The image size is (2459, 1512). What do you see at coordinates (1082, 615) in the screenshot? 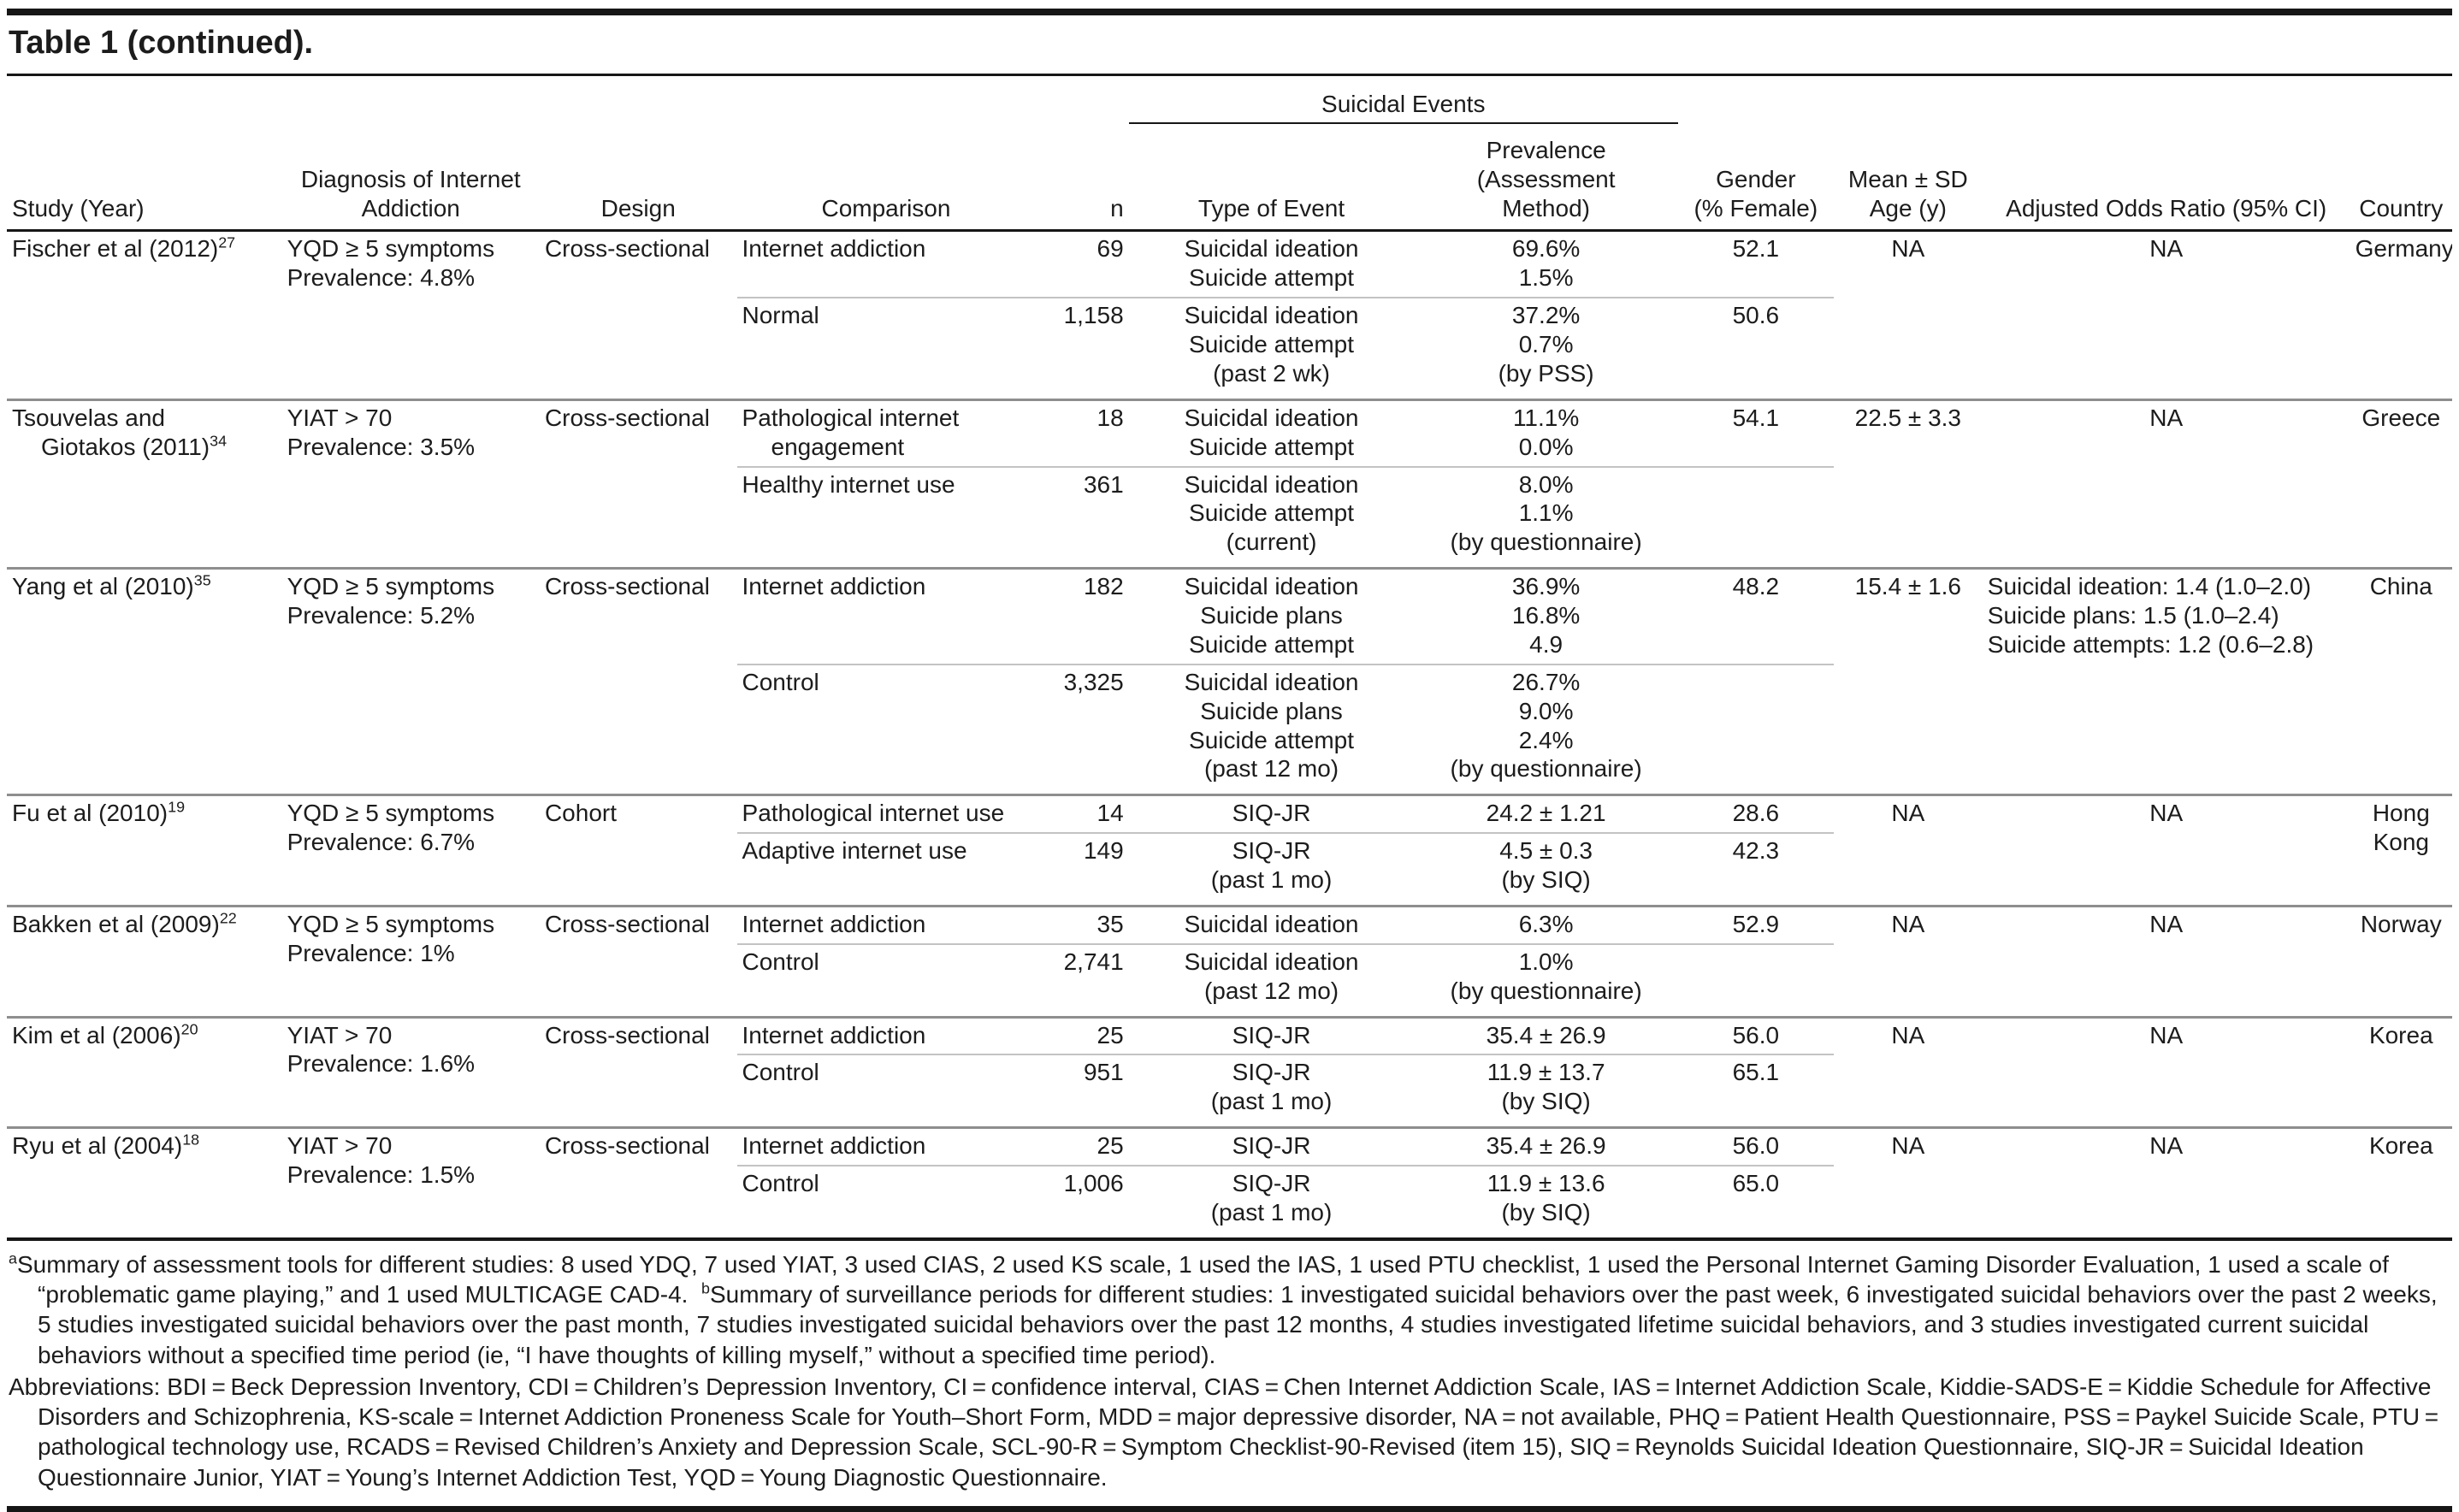
I see `n-cell: 182` at bounding box center [1082, 615].